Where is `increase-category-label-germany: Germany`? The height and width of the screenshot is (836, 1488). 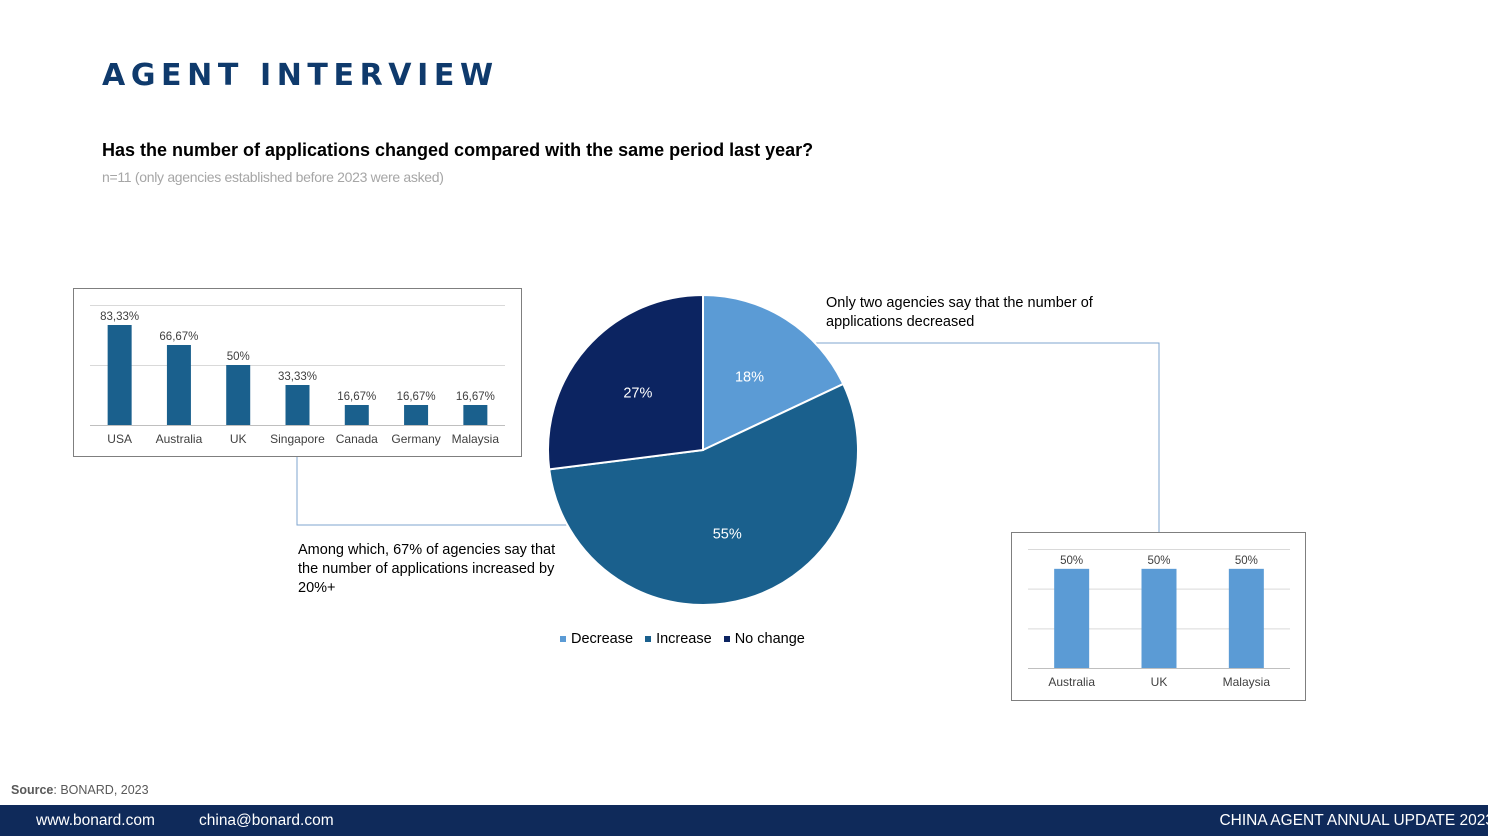
increase-category-label-germany: Germany is located at coordinates (415, 439).